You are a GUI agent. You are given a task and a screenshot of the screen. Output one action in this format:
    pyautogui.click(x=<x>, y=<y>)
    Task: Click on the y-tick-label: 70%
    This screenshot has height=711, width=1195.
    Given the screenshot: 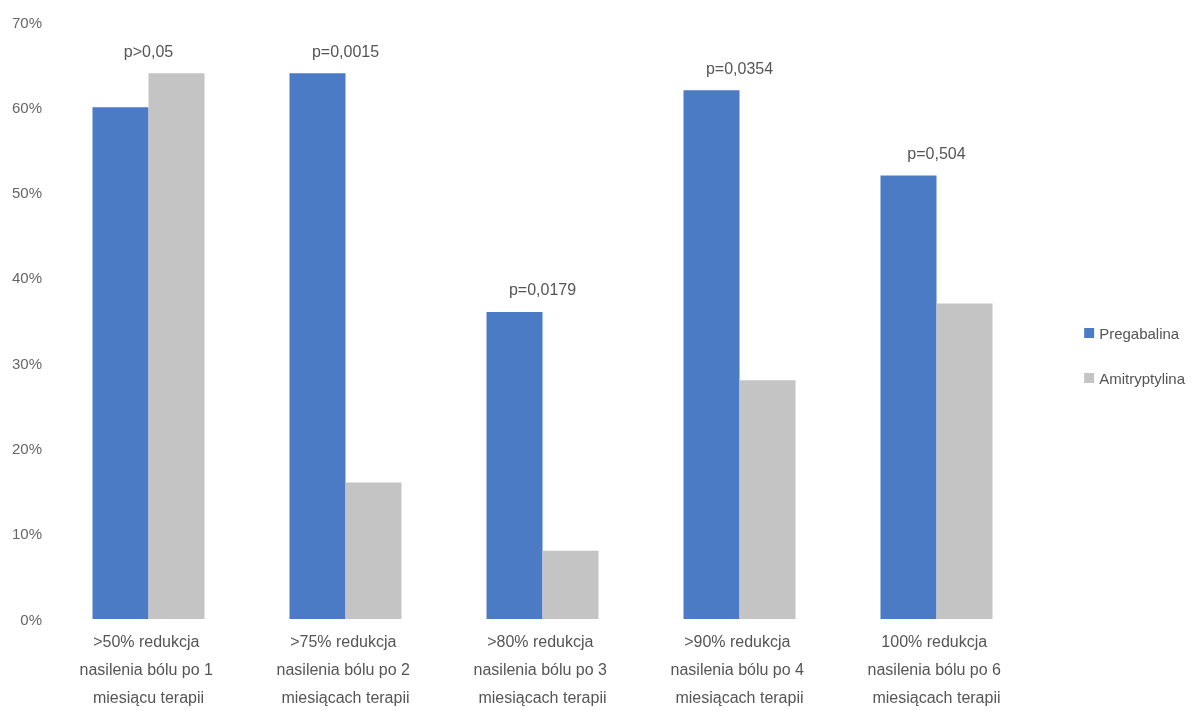 What is the action you would take?
    pyautogui.click(x=26, y=22)
    